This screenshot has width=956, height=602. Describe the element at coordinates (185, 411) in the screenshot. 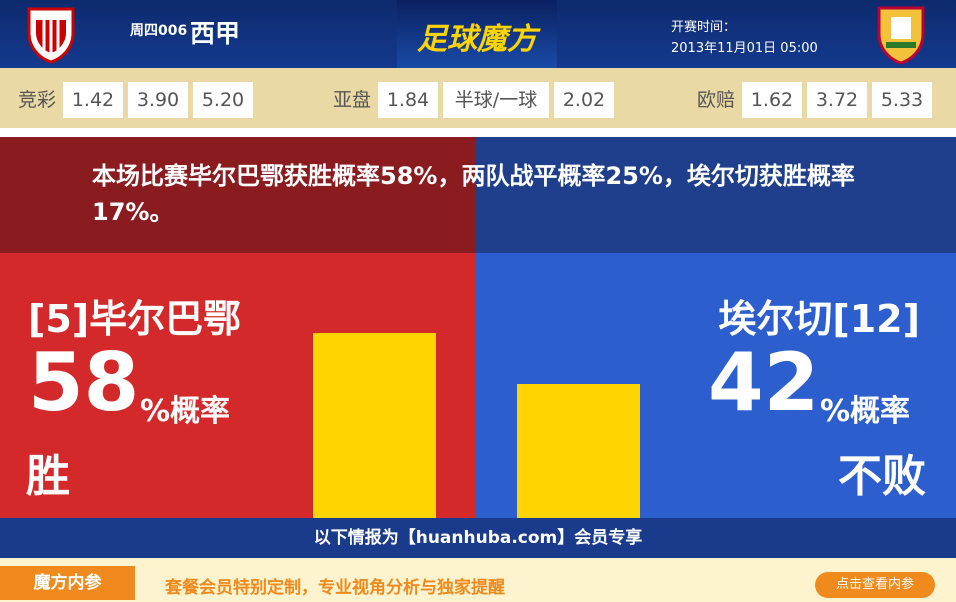

I see `home-unit: %概率` at that location.